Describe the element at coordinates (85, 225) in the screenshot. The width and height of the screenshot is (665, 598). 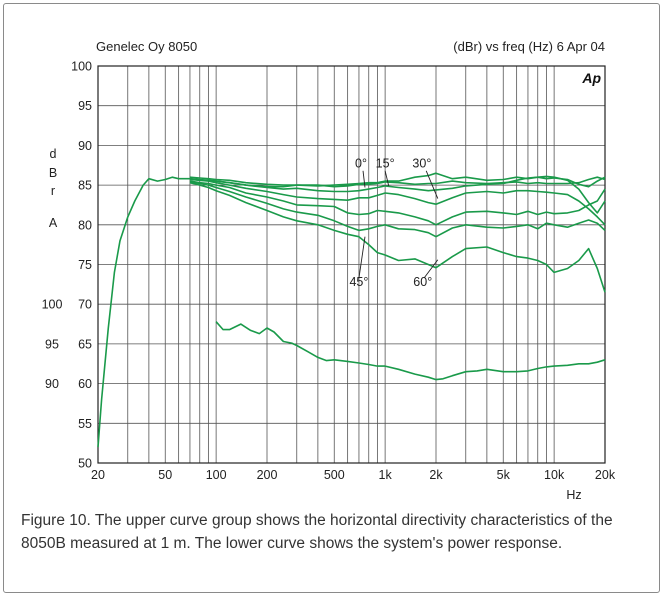
I see `y-tick-label: 80` at that location.